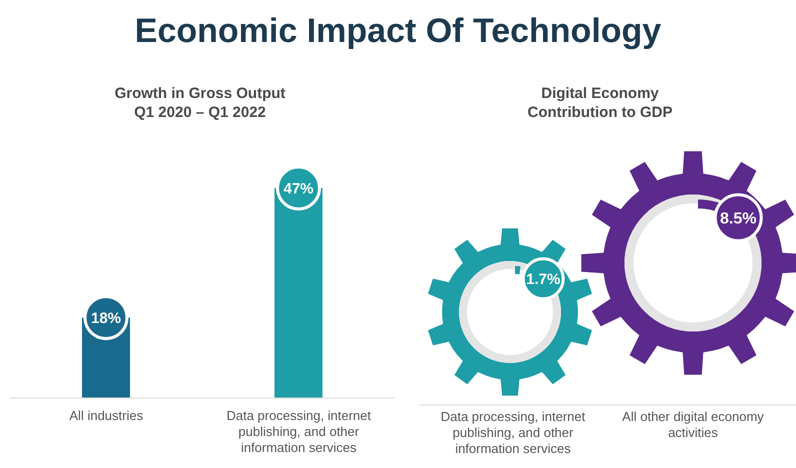  I want to click on data-label: 47%, so click(298, 189).